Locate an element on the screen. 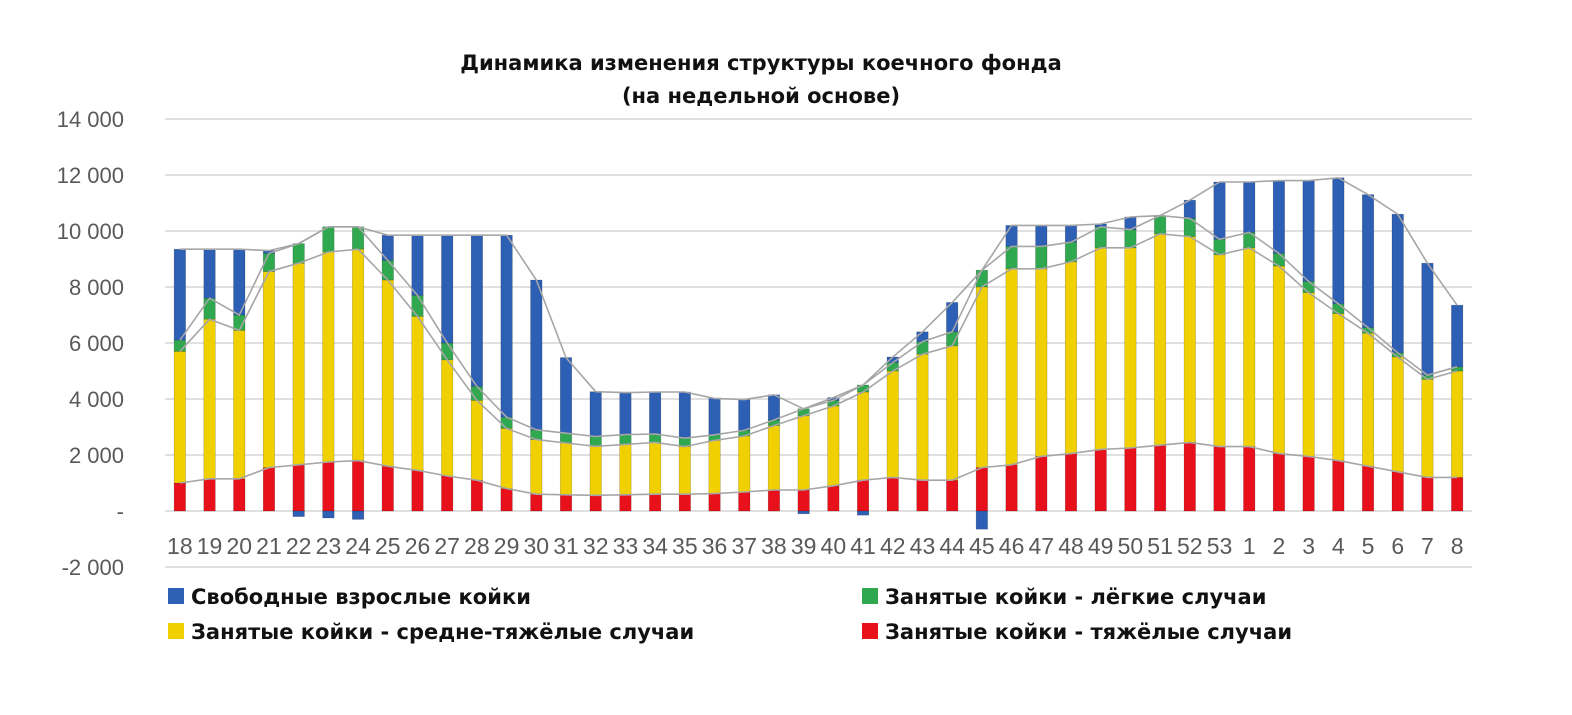  x-tick-label: 18 is located at coordinates (180, 546).